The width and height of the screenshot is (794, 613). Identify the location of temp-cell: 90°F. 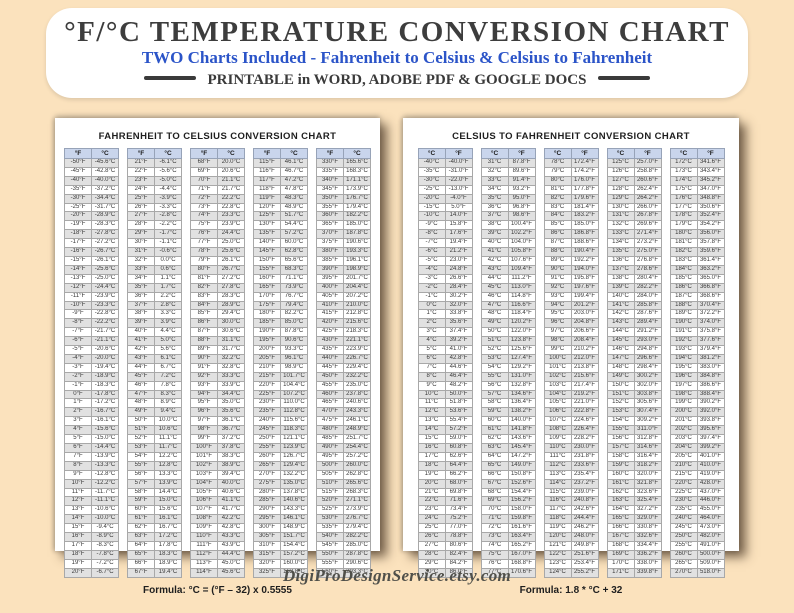
(204, 358).